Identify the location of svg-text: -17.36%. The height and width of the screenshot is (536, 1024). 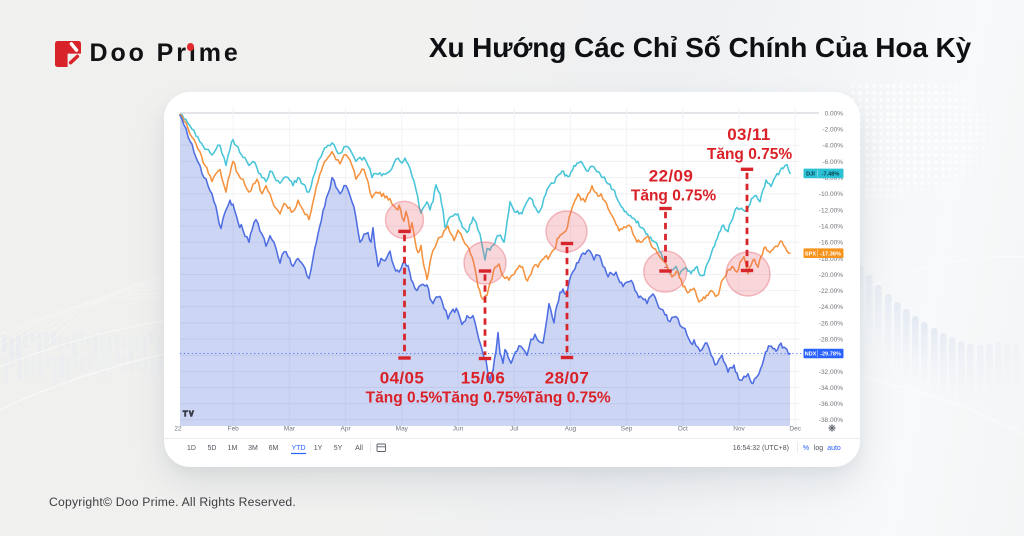
(830, 254).